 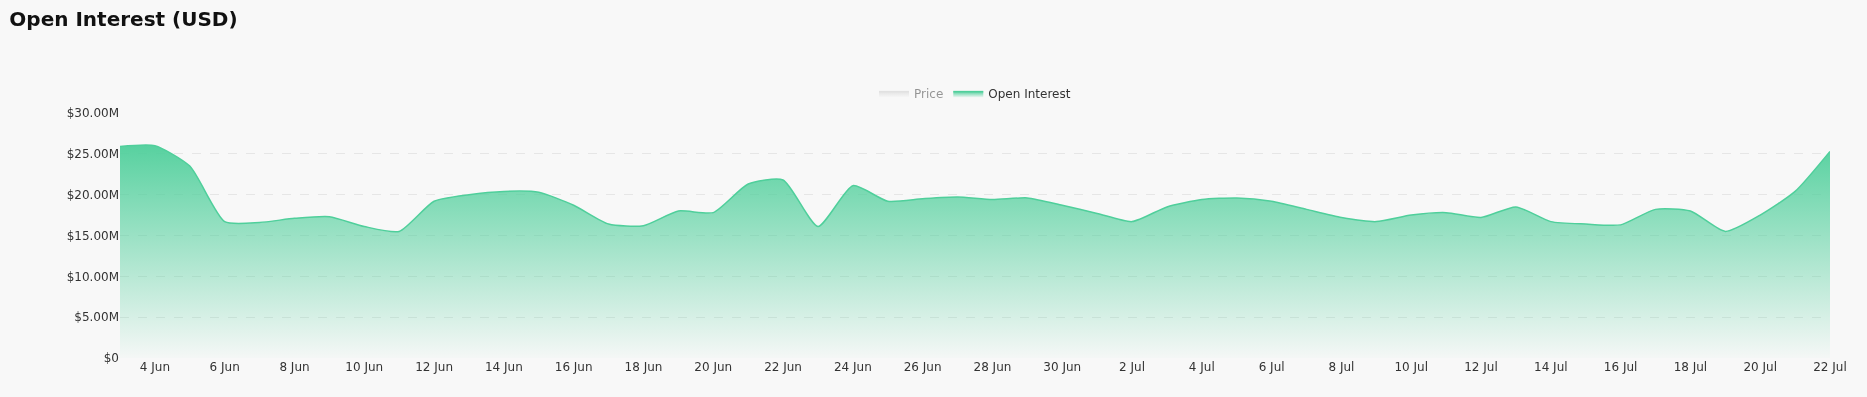 I want to click on chart-title: Open Interest (USD), so click(x=123, y=18).